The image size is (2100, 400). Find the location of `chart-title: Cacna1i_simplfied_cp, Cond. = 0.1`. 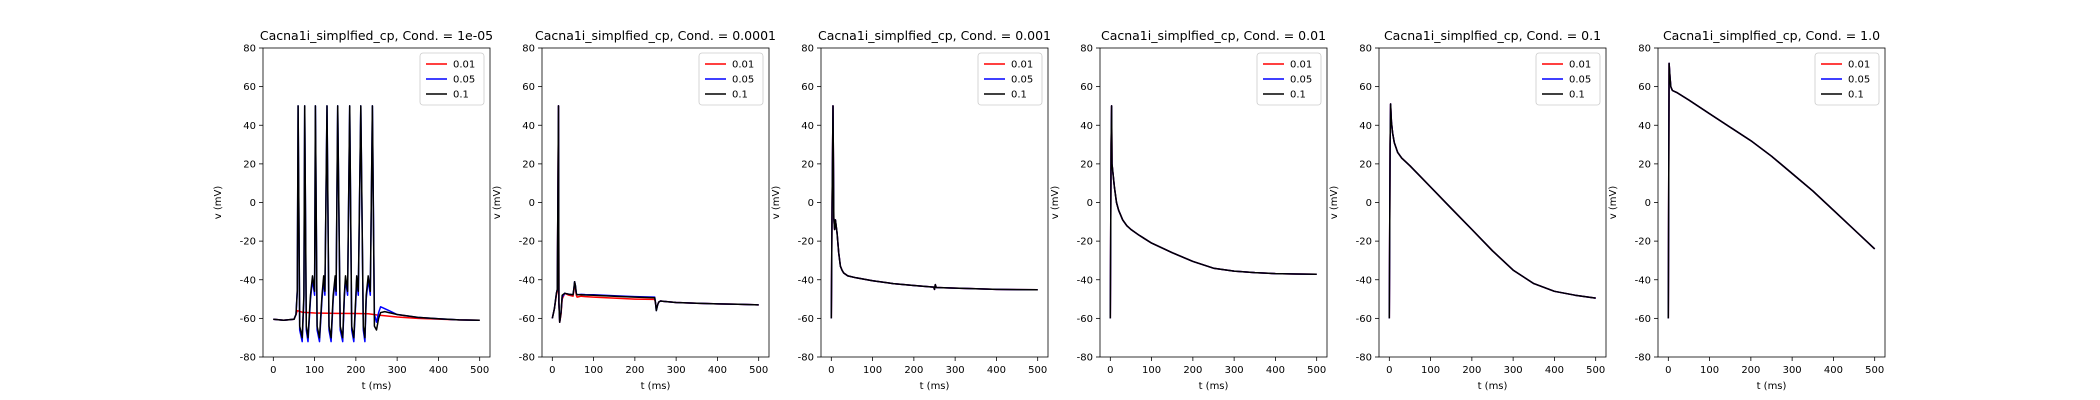

chart-title: Cacna1i_simplfied_cp, Cond. = 0.1 is located at coordinates (1492, 35).